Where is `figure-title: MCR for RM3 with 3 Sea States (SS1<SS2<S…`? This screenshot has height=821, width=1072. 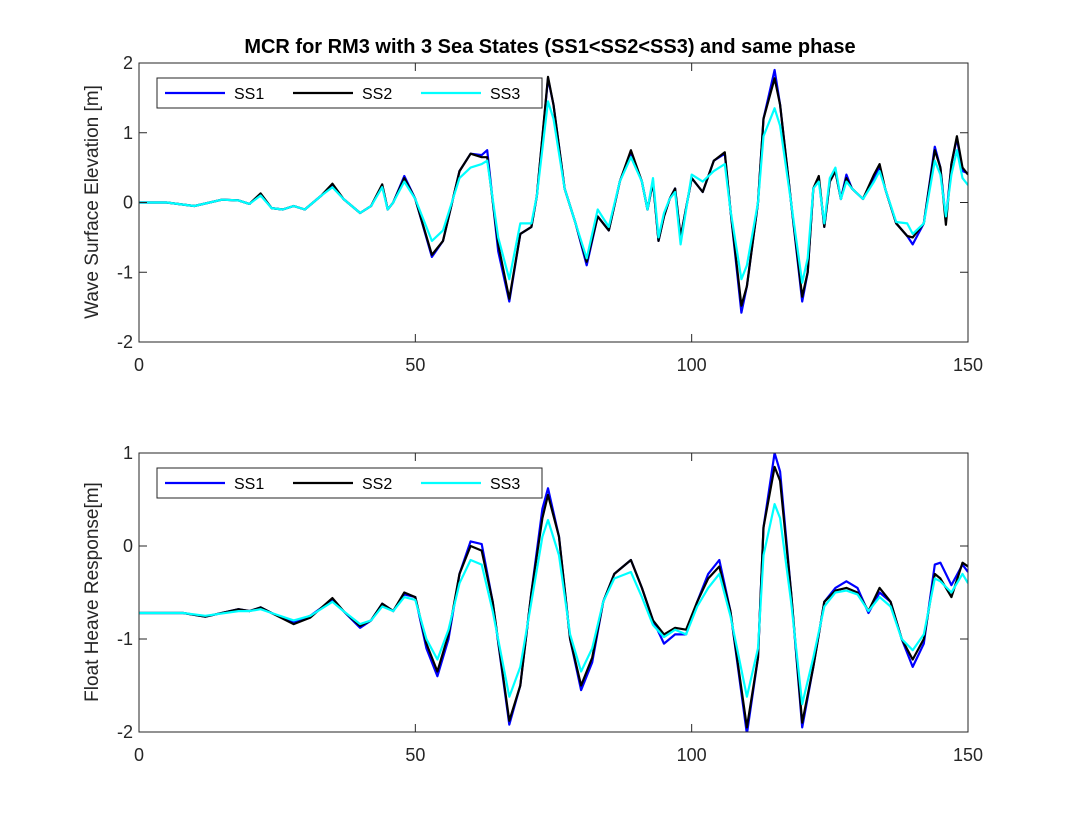
figure-title: MCR for RM3 with 3 Sea States (SS1<SS2<S… is located at coordinates (549, 47).